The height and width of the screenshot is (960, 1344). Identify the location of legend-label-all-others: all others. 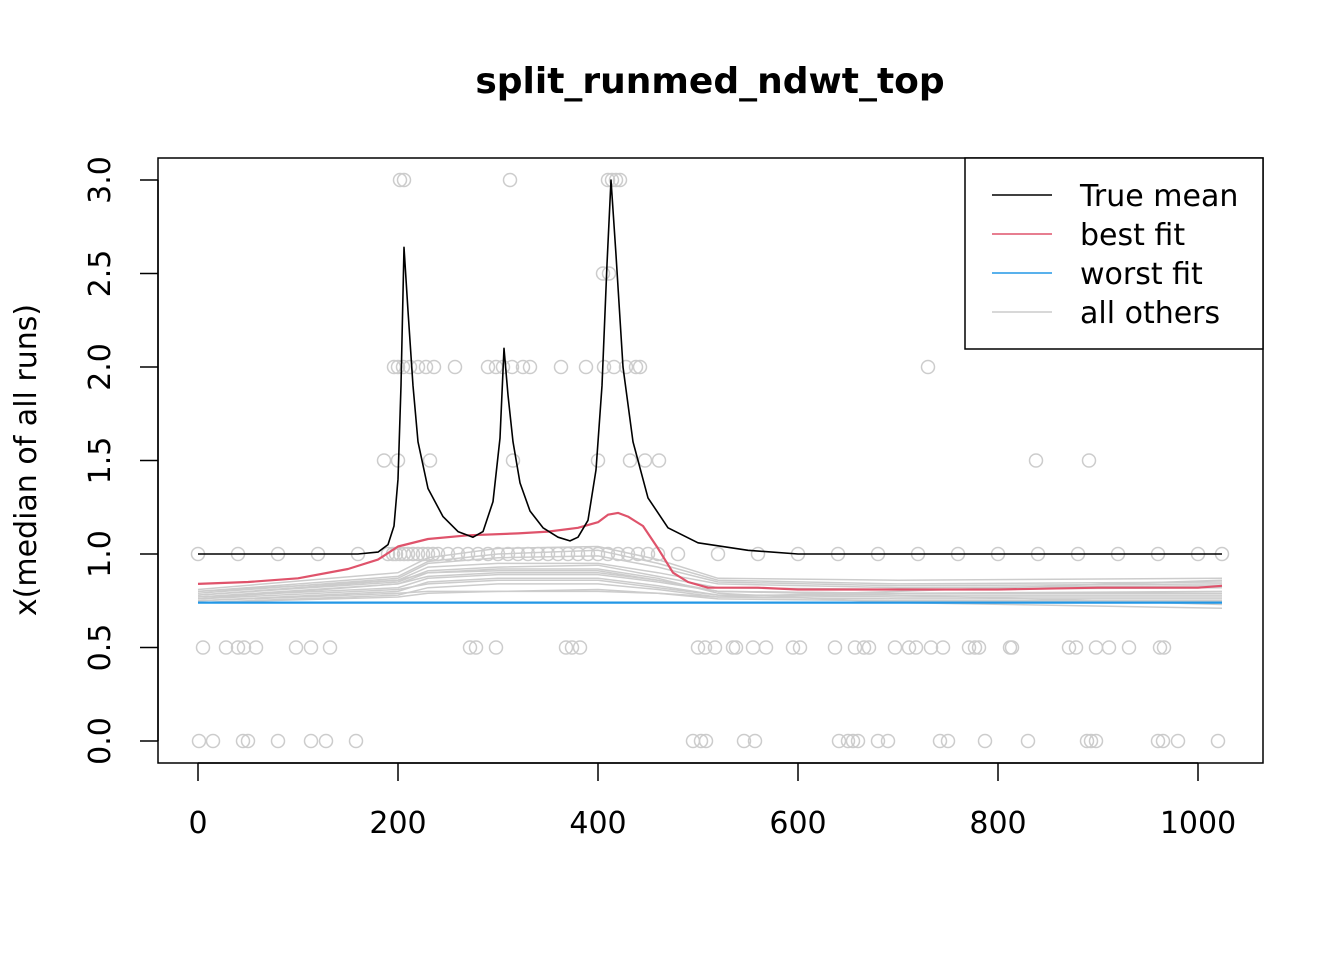
(1150, 313).